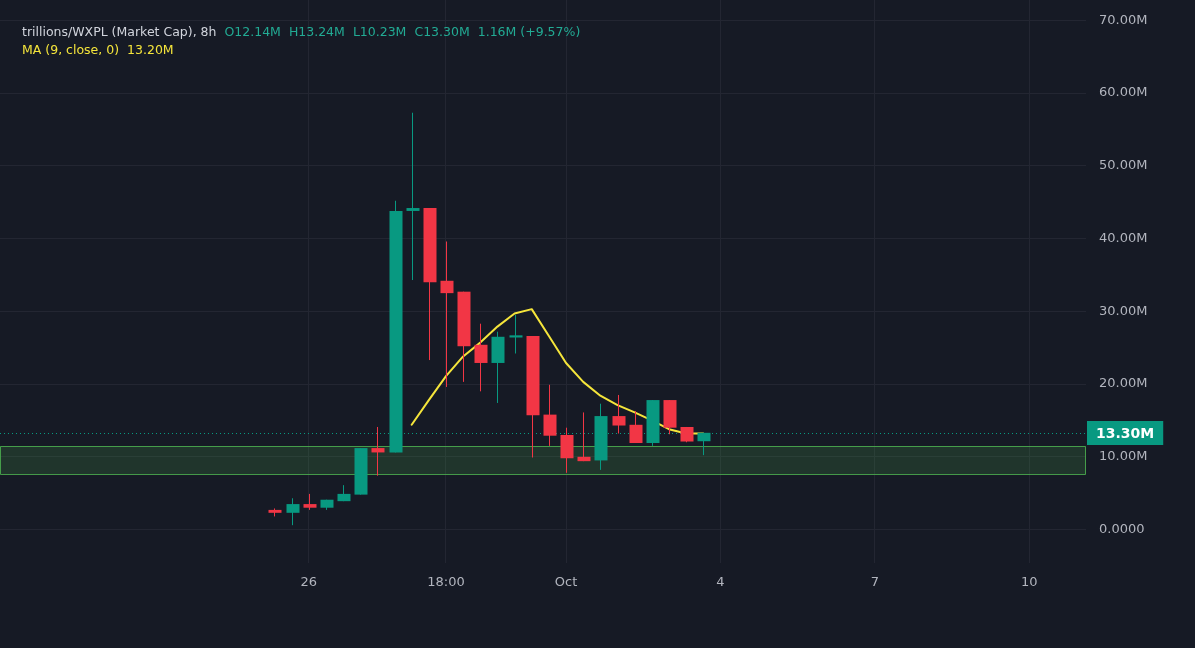 This screenshot has width=1195, height=648. What do you see at coordinates (1123, 92) in the screenshot?
I see `y-tick-label: 60.00M` at bounding box center [1123, 92].